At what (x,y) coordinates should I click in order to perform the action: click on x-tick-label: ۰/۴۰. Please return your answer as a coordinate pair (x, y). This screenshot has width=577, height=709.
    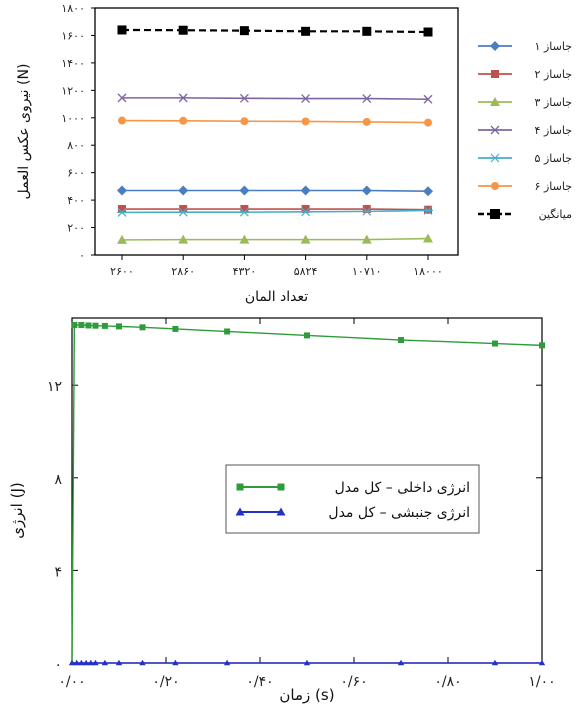
    Looking at the image, I should click on (259, 682).